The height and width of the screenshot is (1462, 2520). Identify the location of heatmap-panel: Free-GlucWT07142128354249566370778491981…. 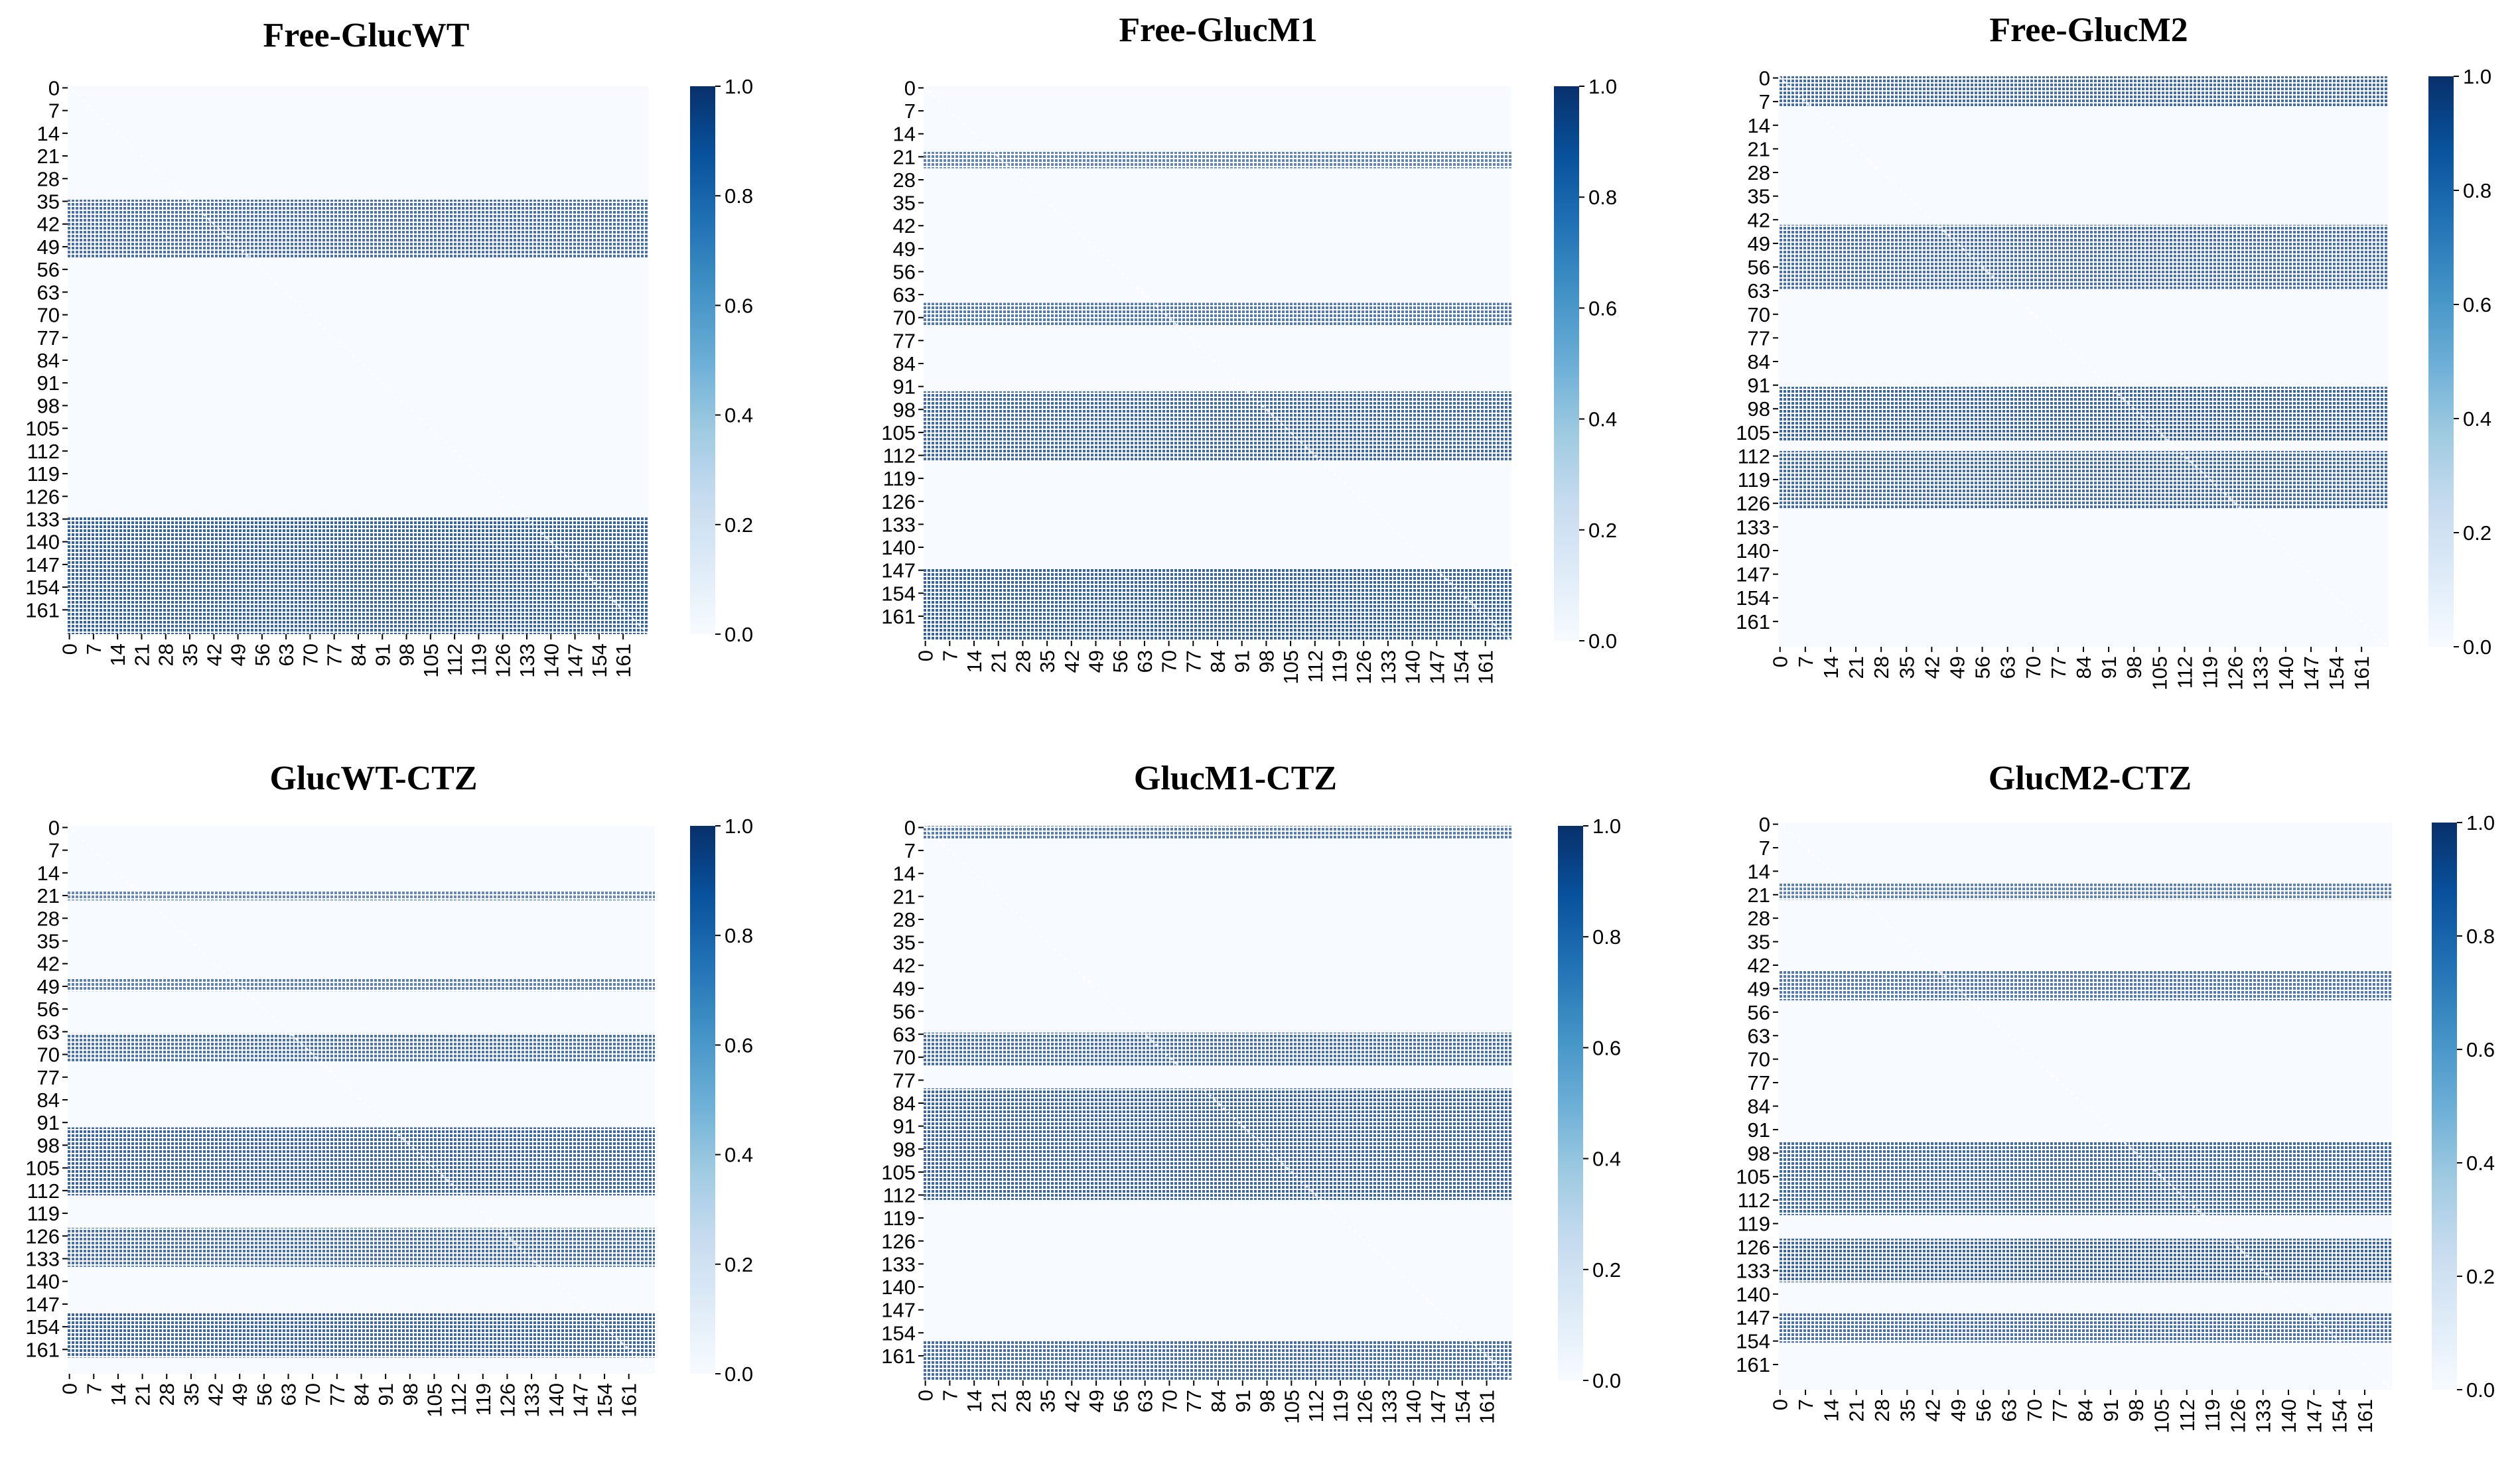
(389, 347).